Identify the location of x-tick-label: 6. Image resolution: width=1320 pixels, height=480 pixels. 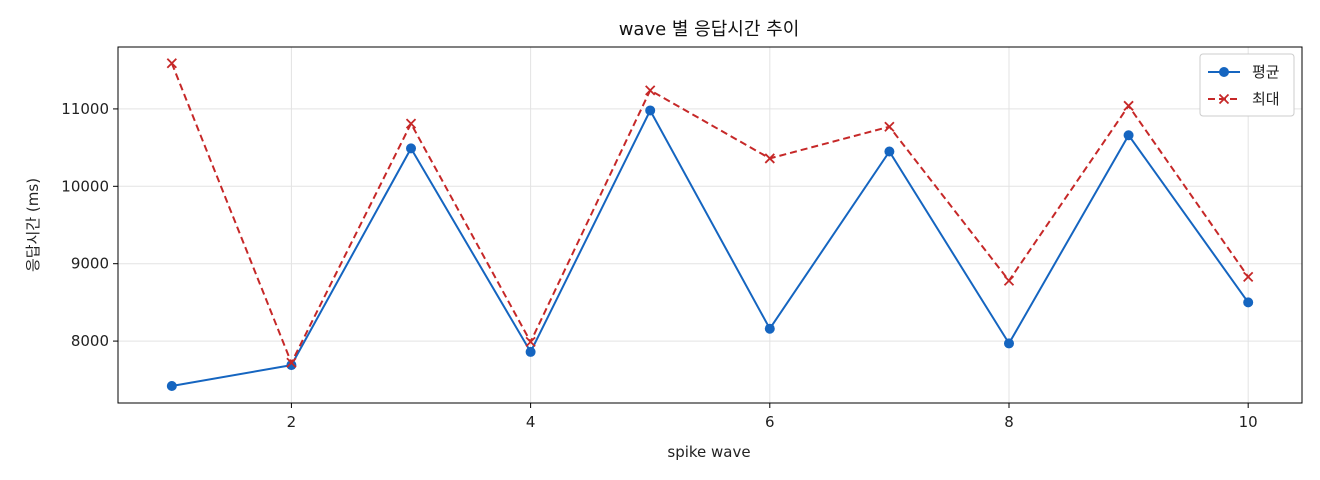
(770, 422).